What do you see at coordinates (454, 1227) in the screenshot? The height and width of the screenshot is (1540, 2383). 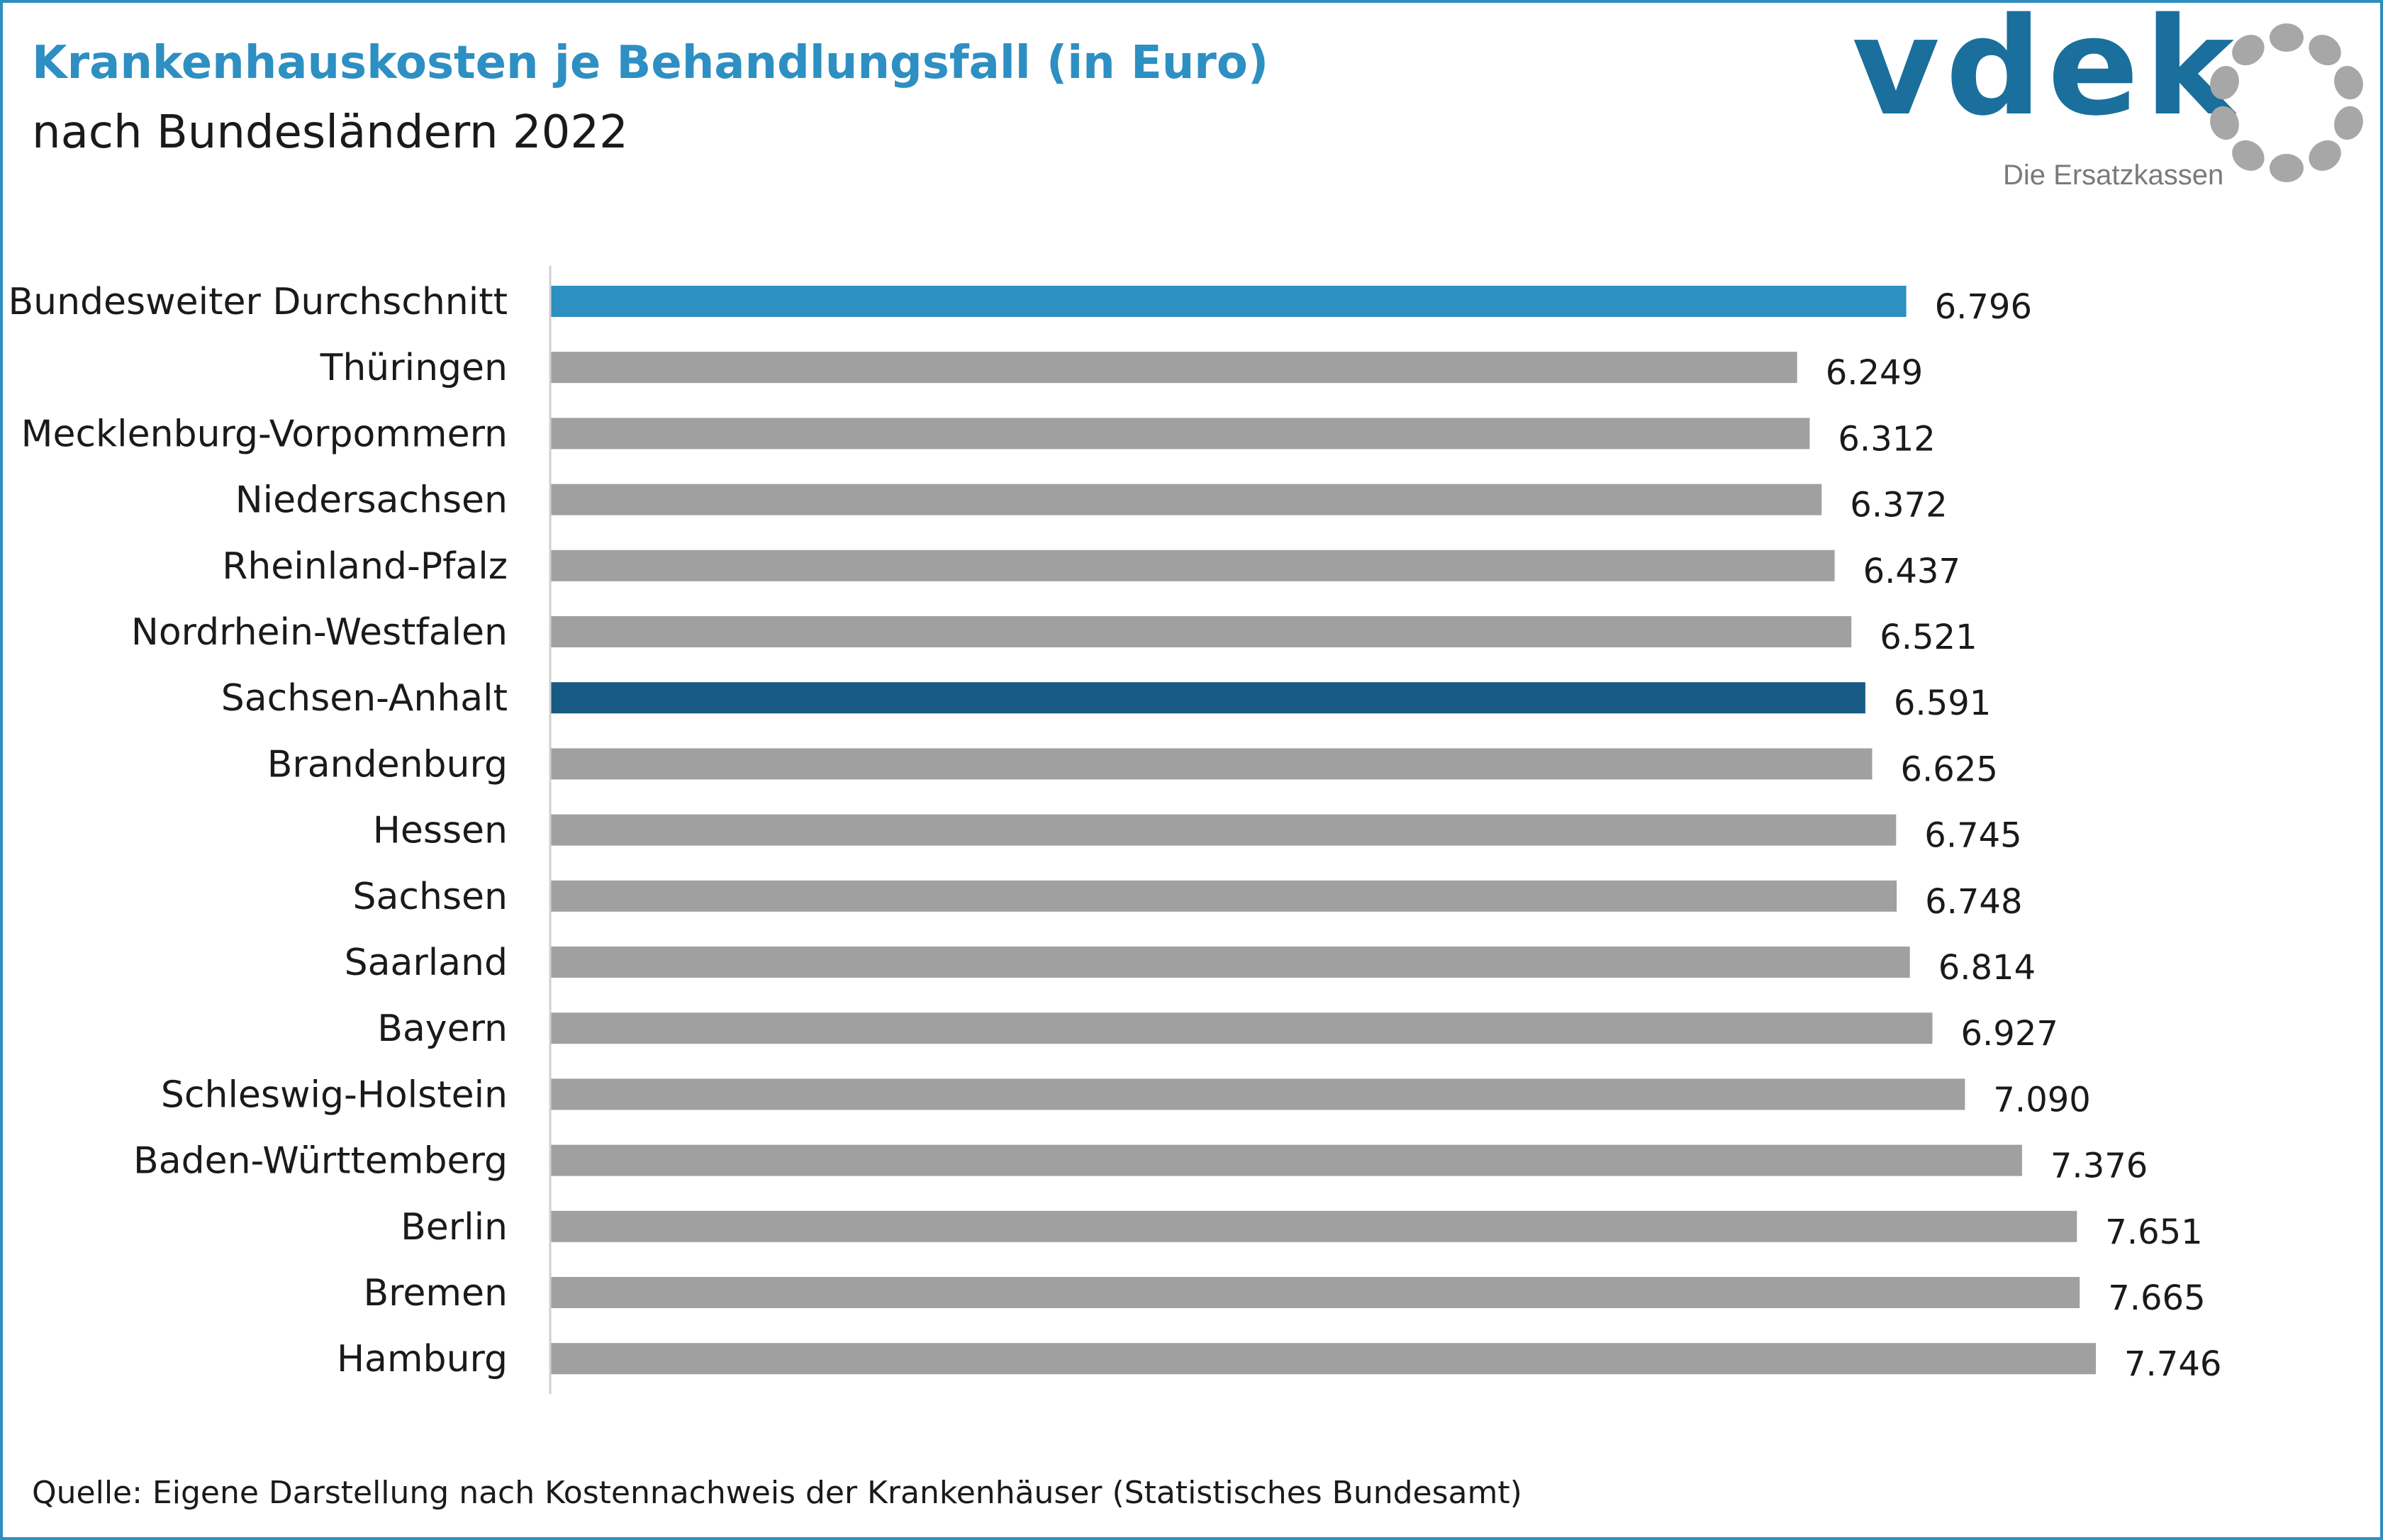 I see `category-label: Berlin` at bounding box center [454, 1227].